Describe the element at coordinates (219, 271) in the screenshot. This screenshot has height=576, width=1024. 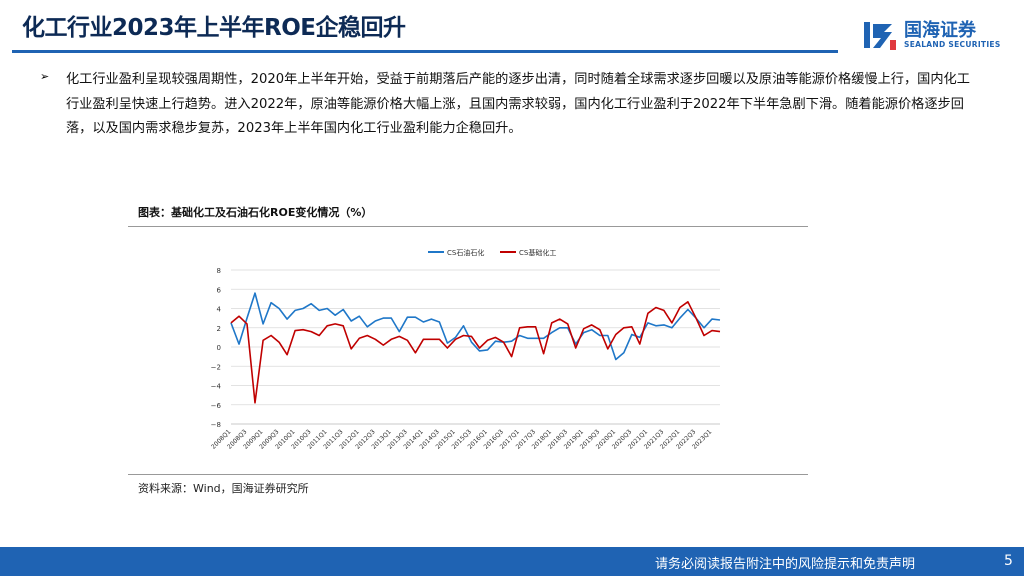
I see `y-tick-label: 8` at that location.